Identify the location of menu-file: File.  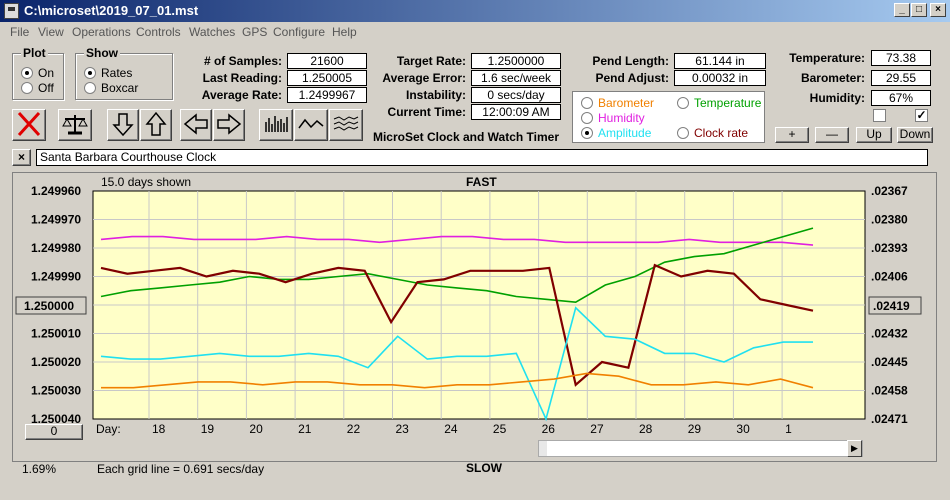
(20, 32).